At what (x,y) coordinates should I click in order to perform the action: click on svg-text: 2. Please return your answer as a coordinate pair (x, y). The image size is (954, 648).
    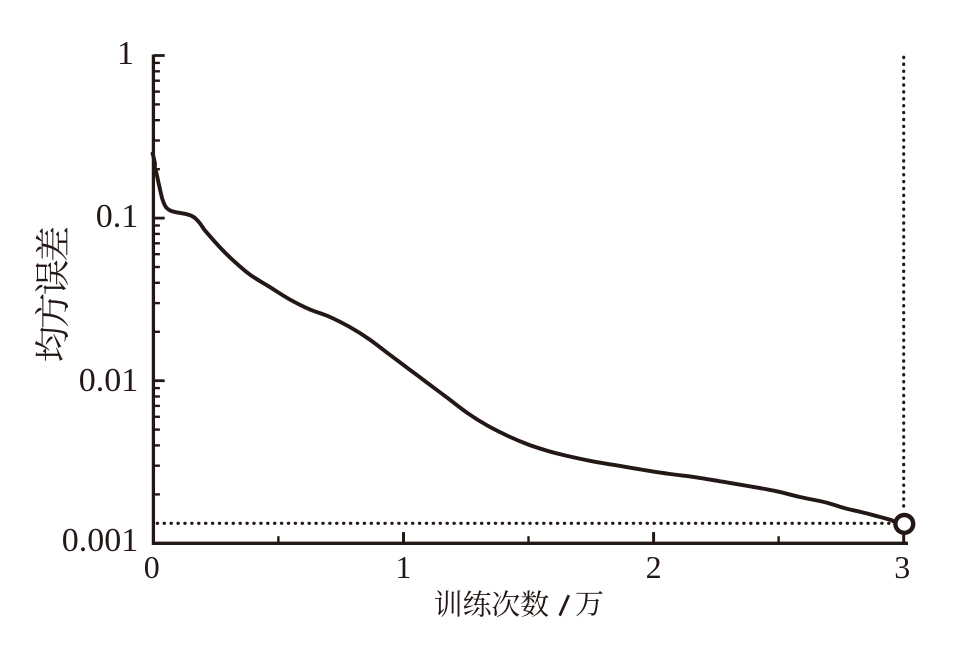
    Looking at the image, I should click on (654, 567).